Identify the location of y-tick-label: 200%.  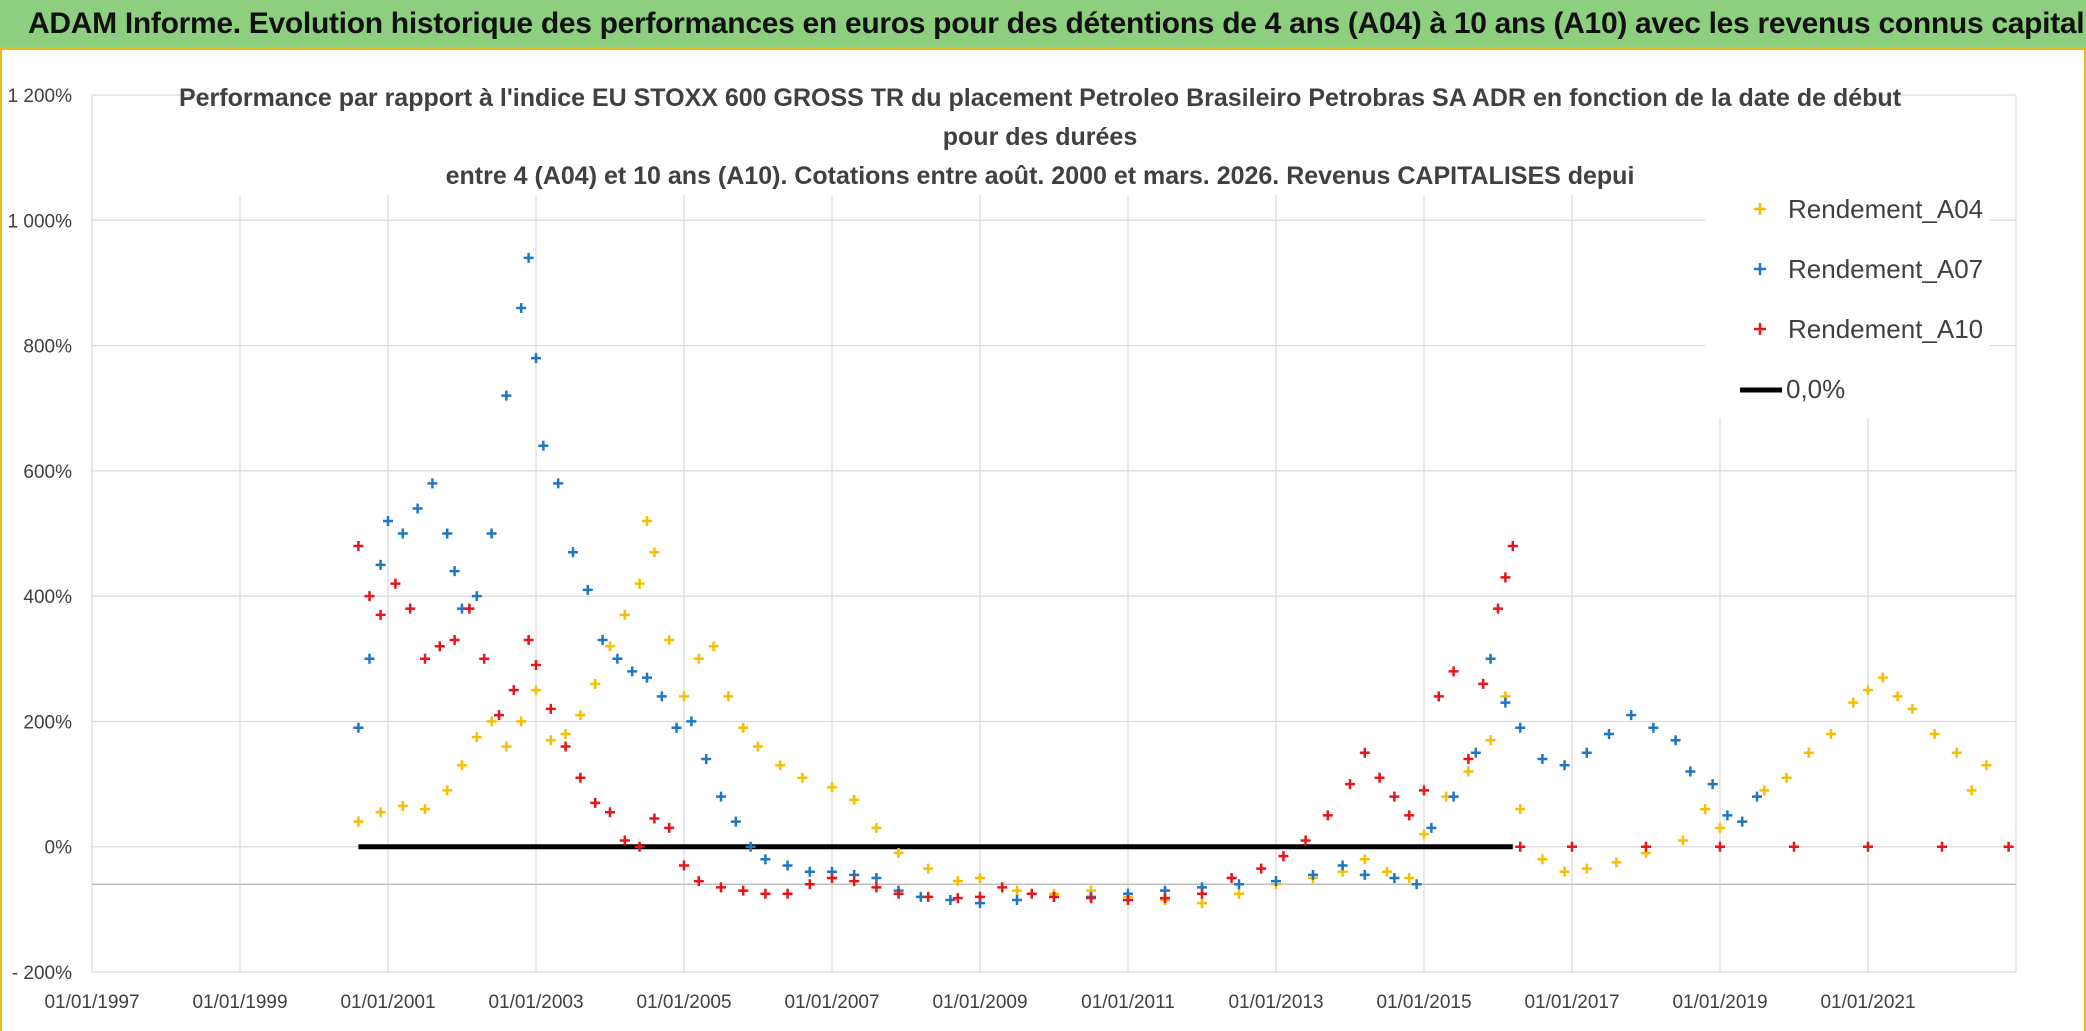
(47, 722).